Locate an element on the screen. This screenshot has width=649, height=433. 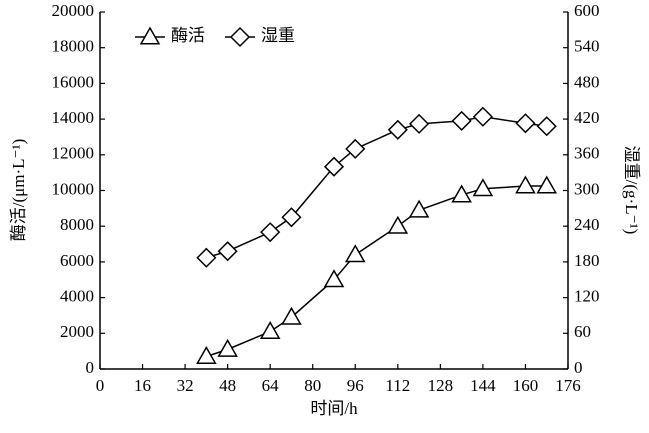
x-tick-label: 32 is located at coordinates (185, 385).